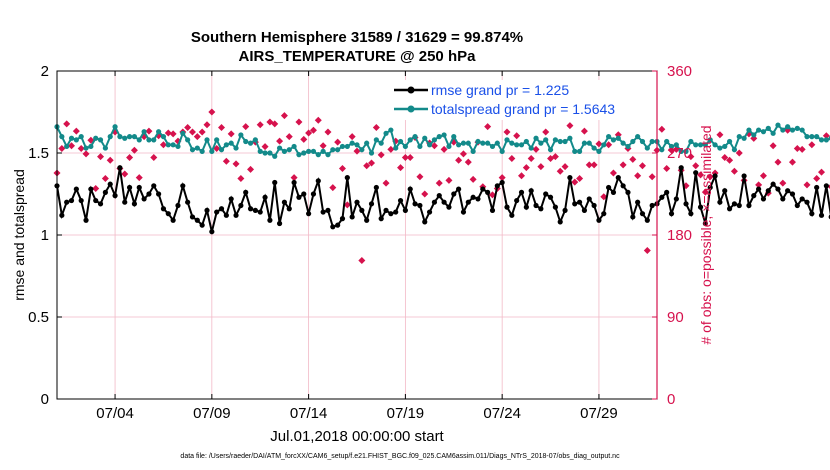  Describe the element at coordinates (500, 90) in the screenshot. I see `legend-rmse-label: rmse grand pr = 1.225` at that location.